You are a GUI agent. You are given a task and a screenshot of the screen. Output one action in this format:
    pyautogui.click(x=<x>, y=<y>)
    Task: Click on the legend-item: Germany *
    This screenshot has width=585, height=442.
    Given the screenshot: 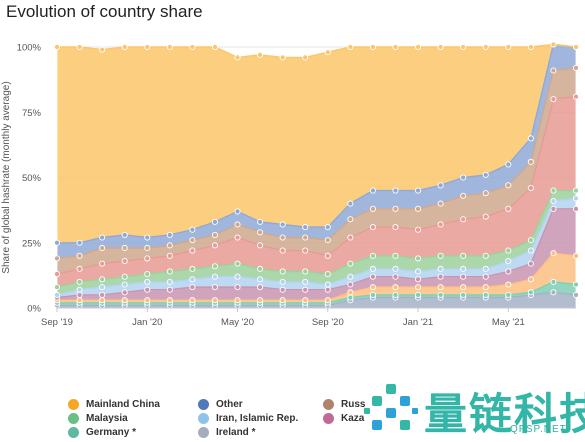 What is the action you would take?
    pyautogui.click(x=102, y=432)
    